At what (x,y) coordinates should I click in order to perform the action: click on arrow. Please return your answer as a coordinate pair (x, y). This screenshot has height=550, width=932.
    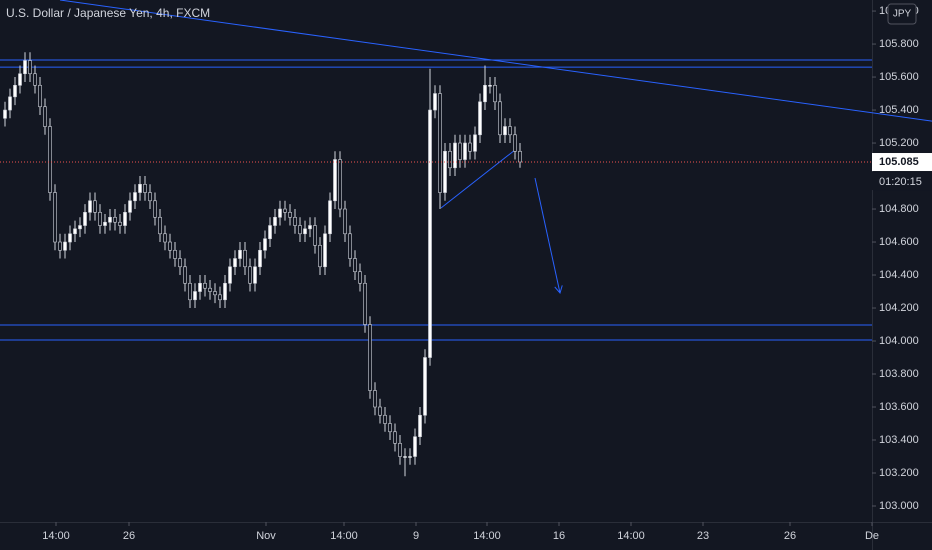
    Looking at the image, I should click on (548, 236).